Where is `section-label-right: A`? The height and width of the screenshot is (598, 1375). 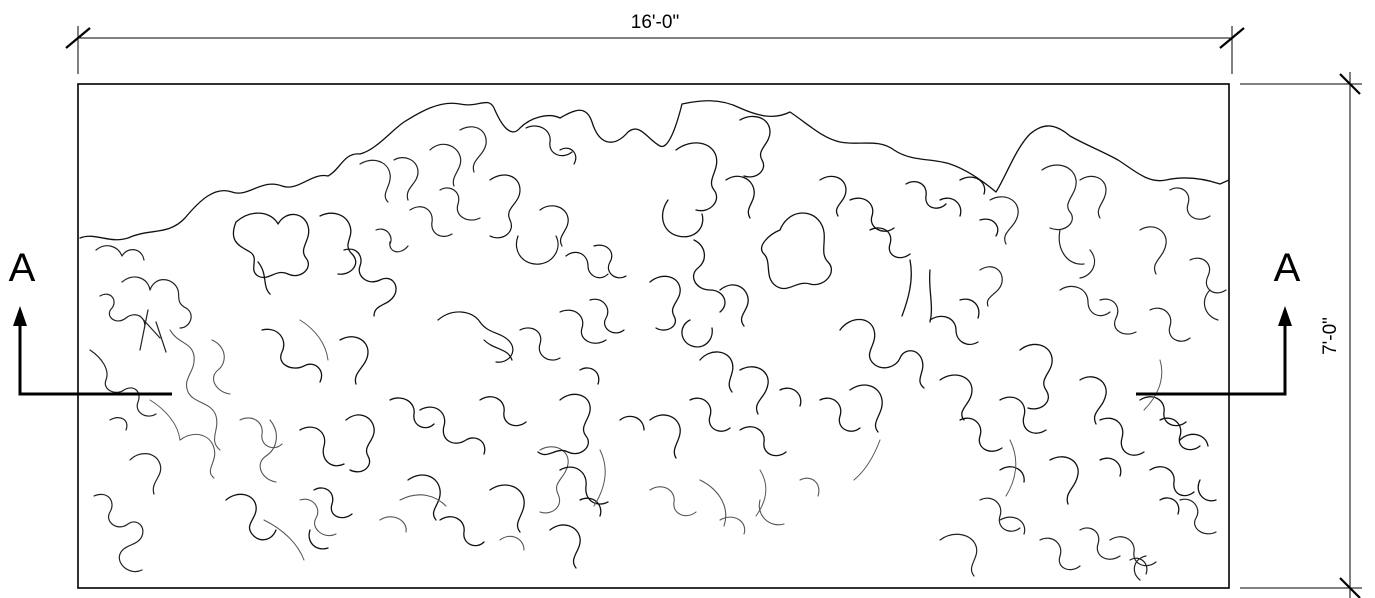 section-label-right: A is located at coordinates (1287, 268).